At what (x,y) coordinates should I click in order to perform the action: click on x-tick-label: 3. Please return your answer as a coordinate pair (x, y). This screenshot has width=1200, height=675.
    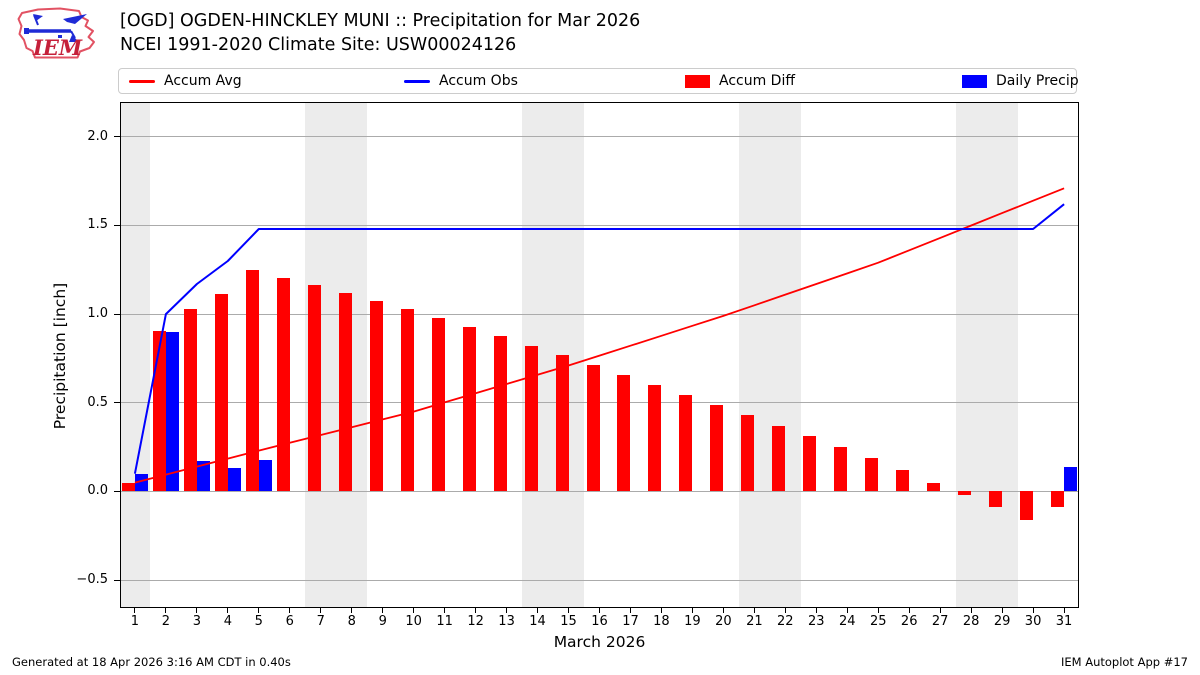
    Looking at the image, I should click on (197, 621).